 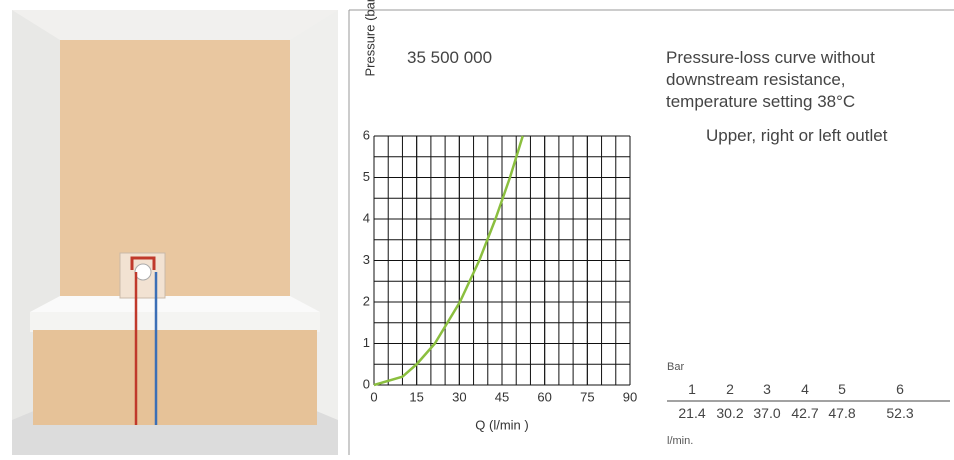 I want to click on description-line: Pressure-loss curve without, so click(x=770, y=57).